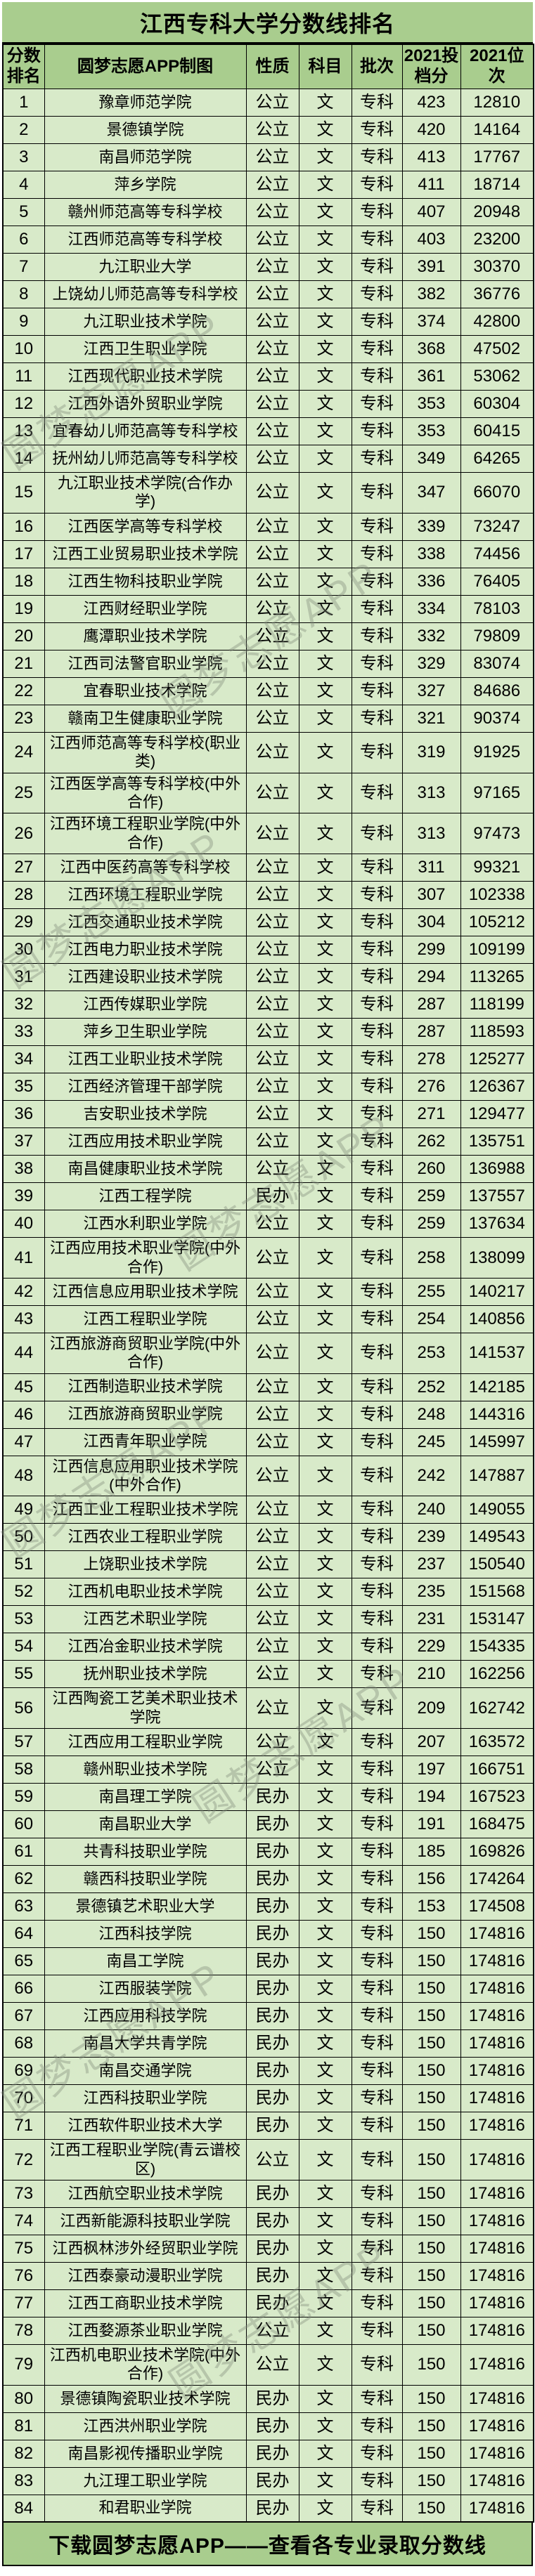  I want to click on score-cell: 258, so click(431, 1258).